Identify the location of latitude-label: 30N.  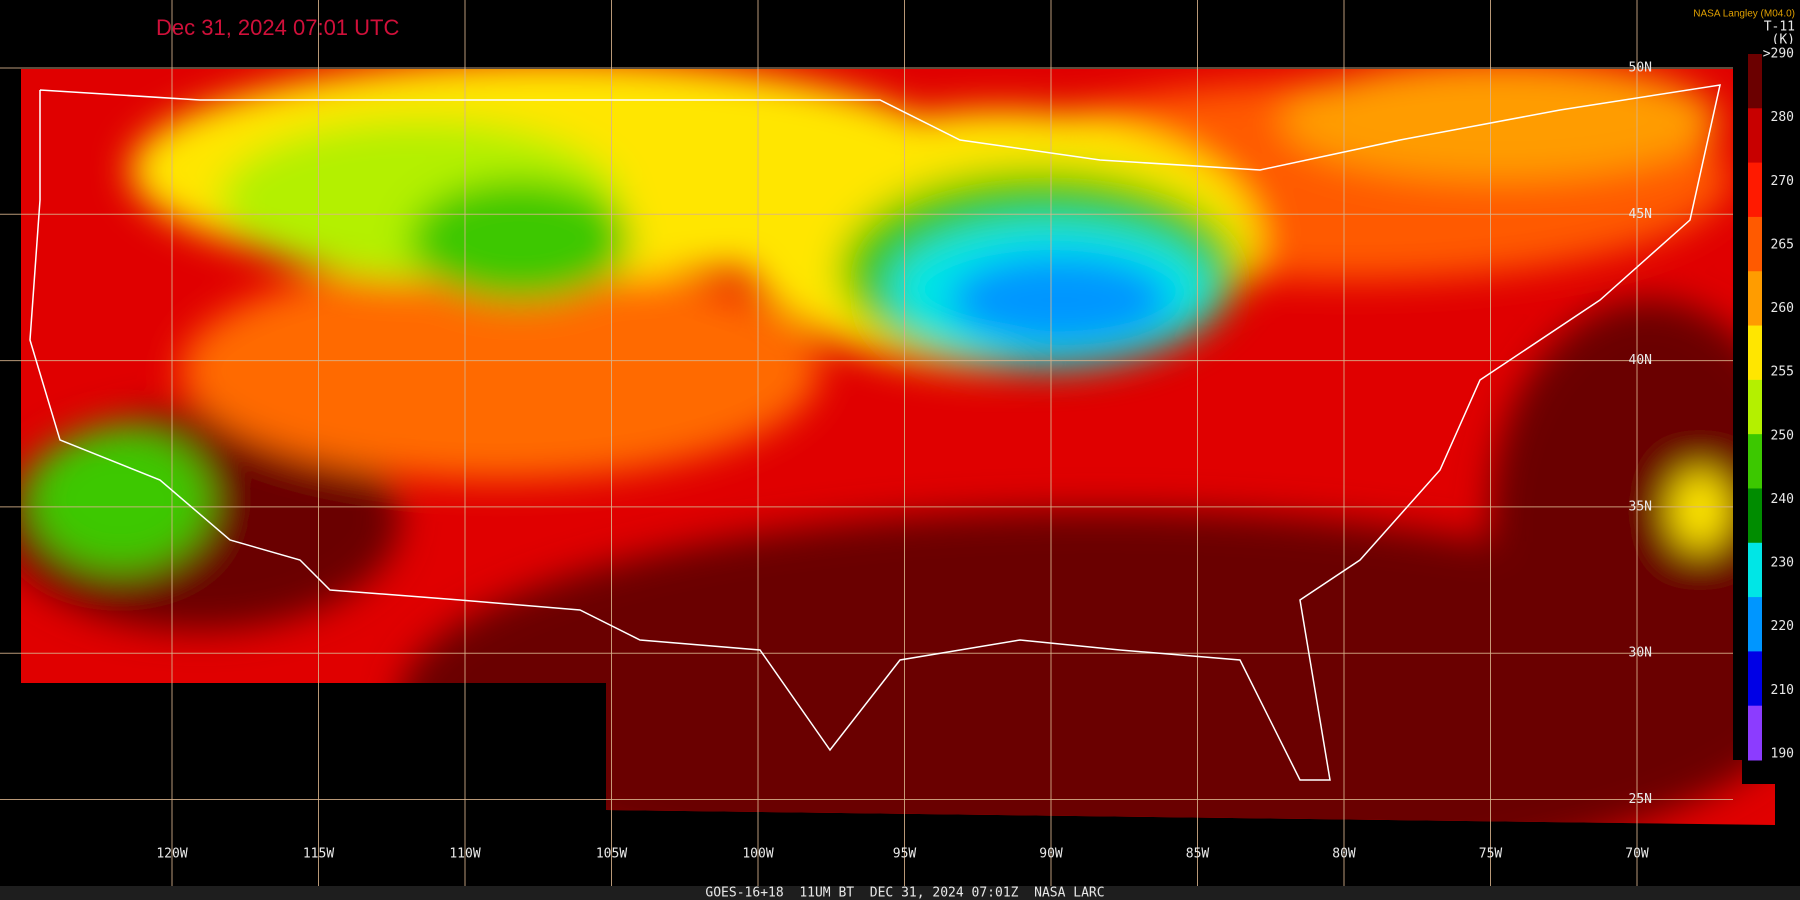
(1640, 653).